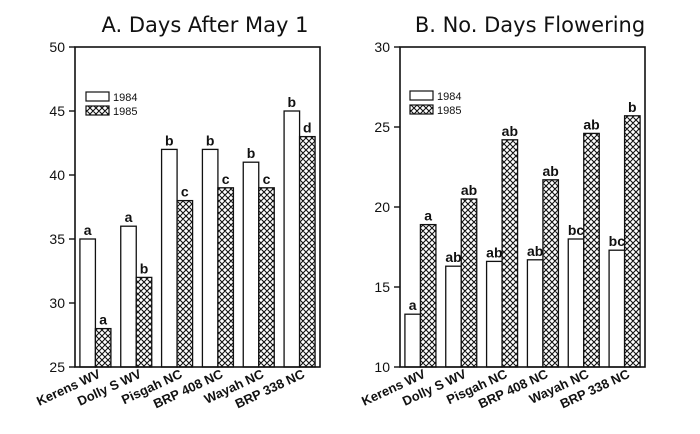  What do you see at coordinates (550, 171) in the screenshot?
I see `chart-b-sig-label-1985-3: ab` at bounding box center [550, 171].